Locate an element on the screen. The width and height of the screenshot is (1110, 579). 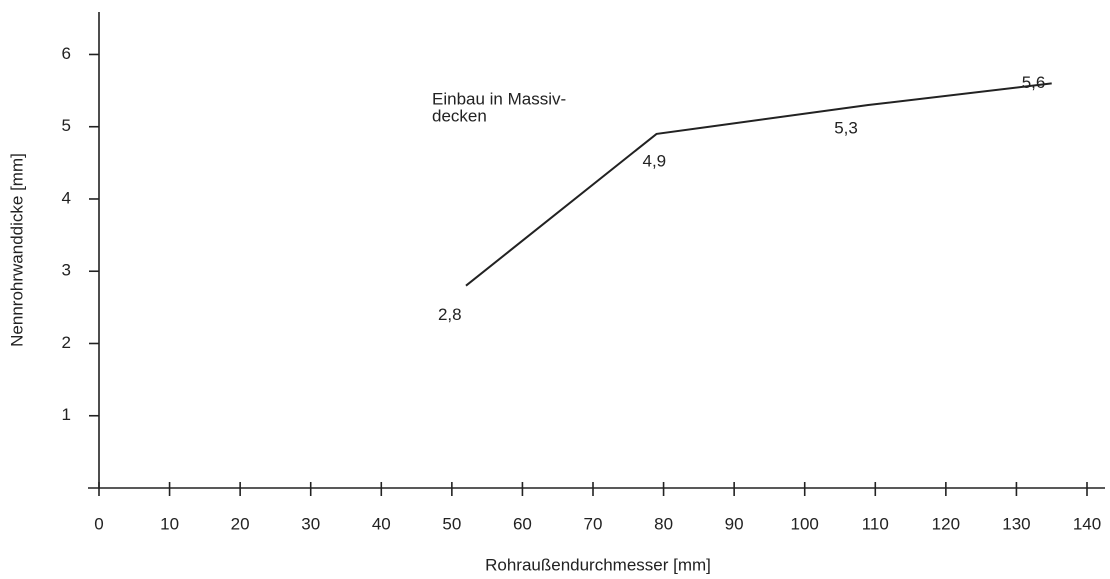
y-tick-label: 2 is located at coordinates (66, 342).